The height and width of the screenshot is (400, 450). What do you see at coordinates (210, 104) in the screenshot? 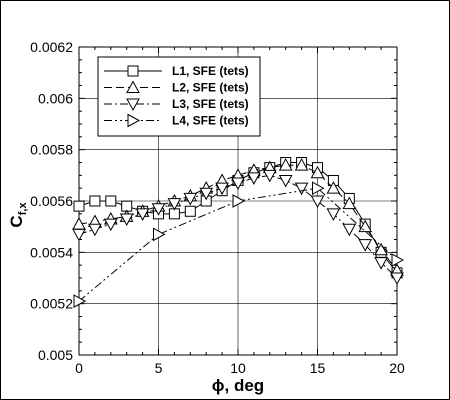
I see `legend-label-3: L3, SFE (tets)` at bounding box center [210, 104].